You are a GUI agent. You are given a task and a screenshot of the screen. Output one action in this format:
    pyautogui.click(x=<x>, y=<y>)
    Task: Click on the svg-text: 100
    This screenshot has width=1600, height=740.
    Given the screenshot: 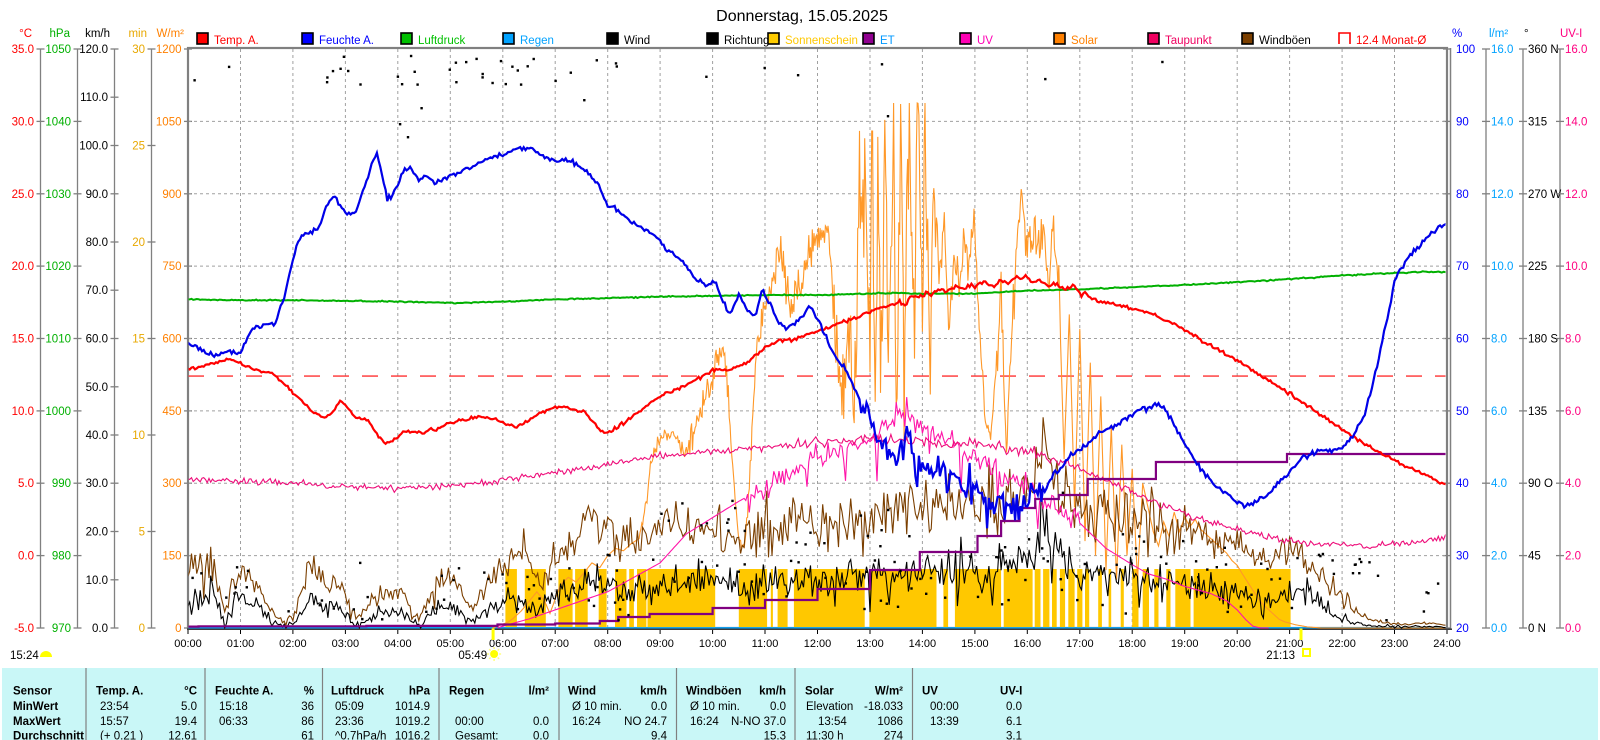 What is the action you would take?
    pyautogui.click(x=1465, y=50)
    